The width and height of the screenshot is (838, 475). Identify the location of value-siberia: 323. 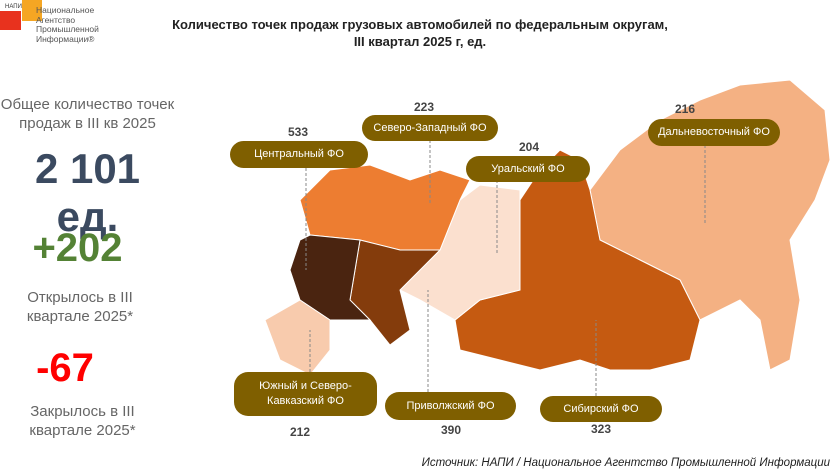
(601, 429).